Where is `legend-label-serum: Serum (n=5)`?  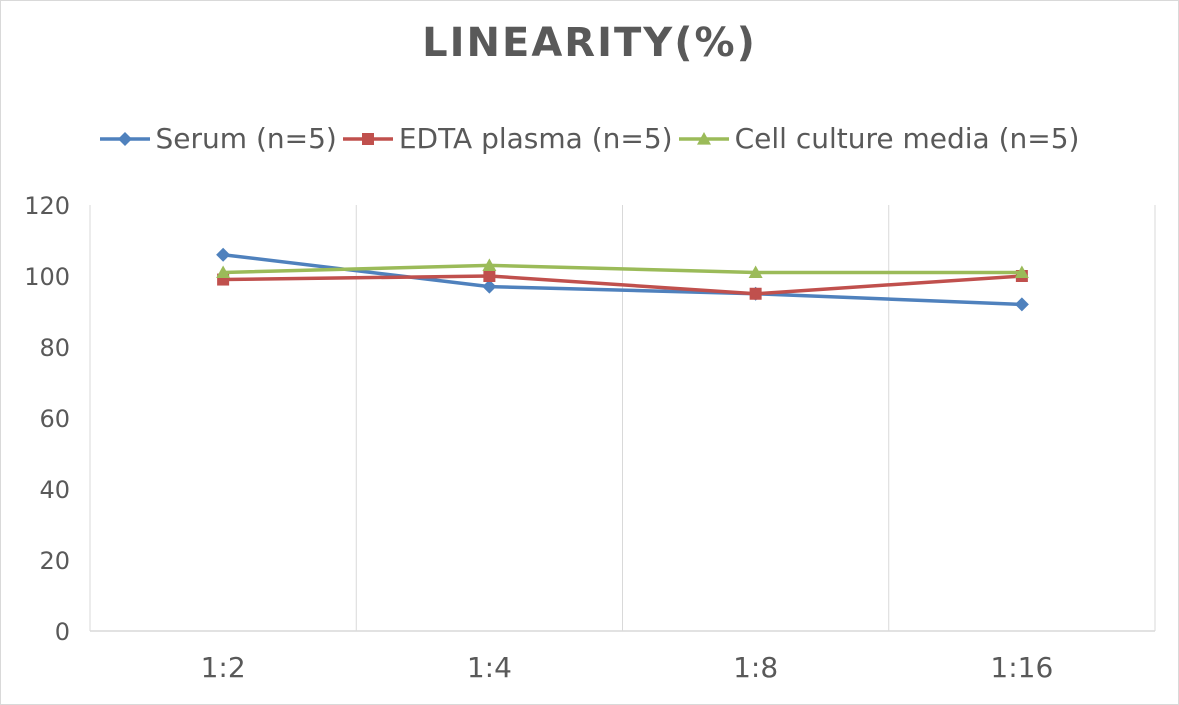
legend-label-serum: Serum (n=5) is located at coordinates (246, 138).